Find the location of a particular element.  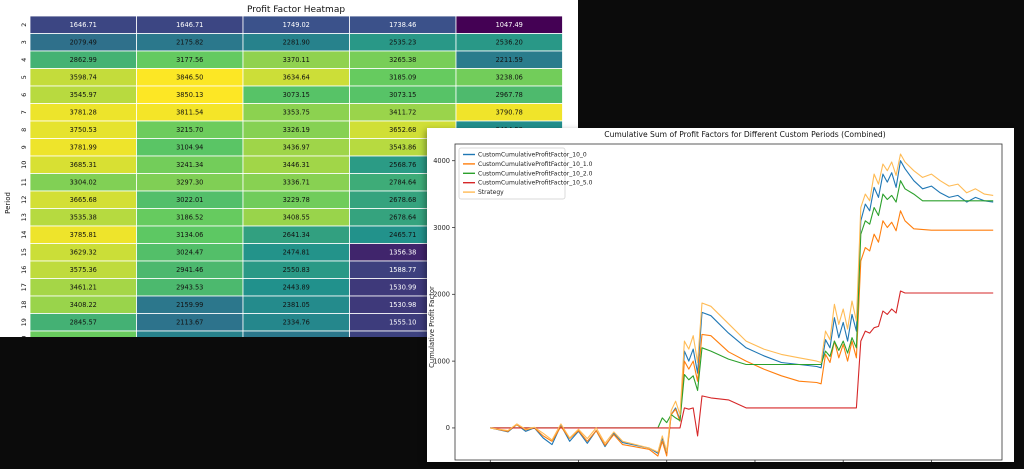

heatmap-cell-value: 1555.10 is located at coordinates (402, 323).